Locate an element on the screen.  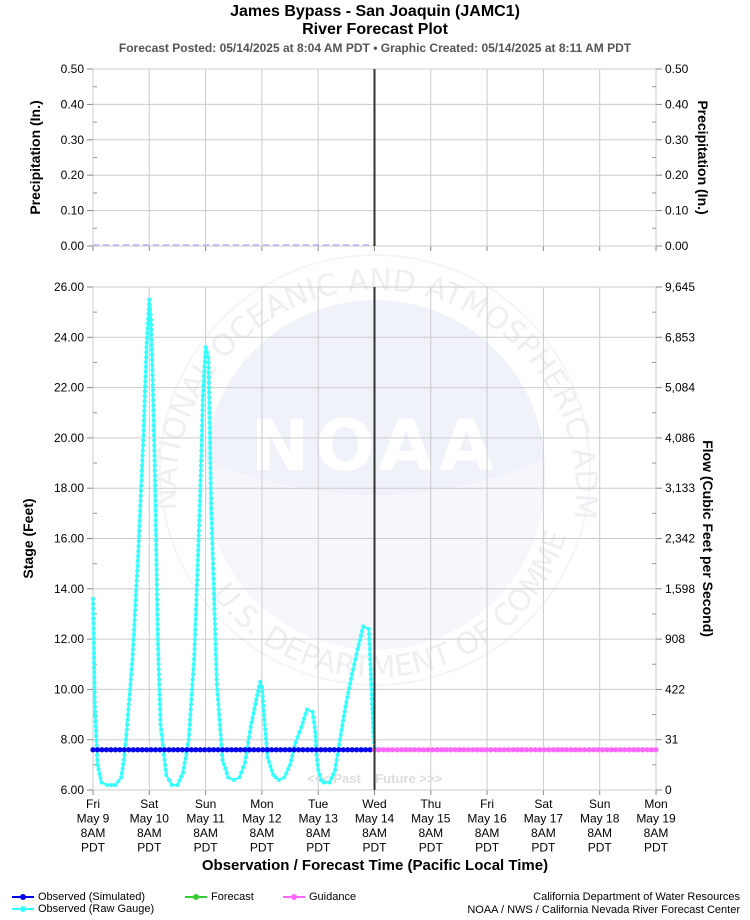
x-tick-label: May 11 is located at coordinates (205, 819).